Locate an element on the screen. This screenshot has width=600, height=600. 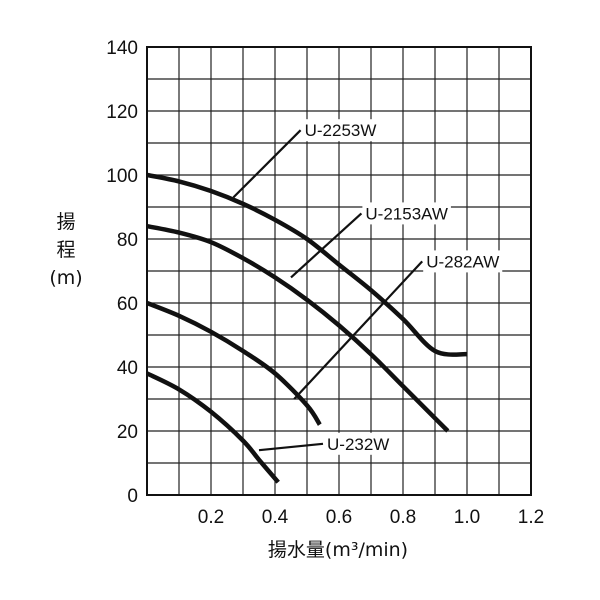
y-tick-label: 80 is located at coordinates (127, 240).